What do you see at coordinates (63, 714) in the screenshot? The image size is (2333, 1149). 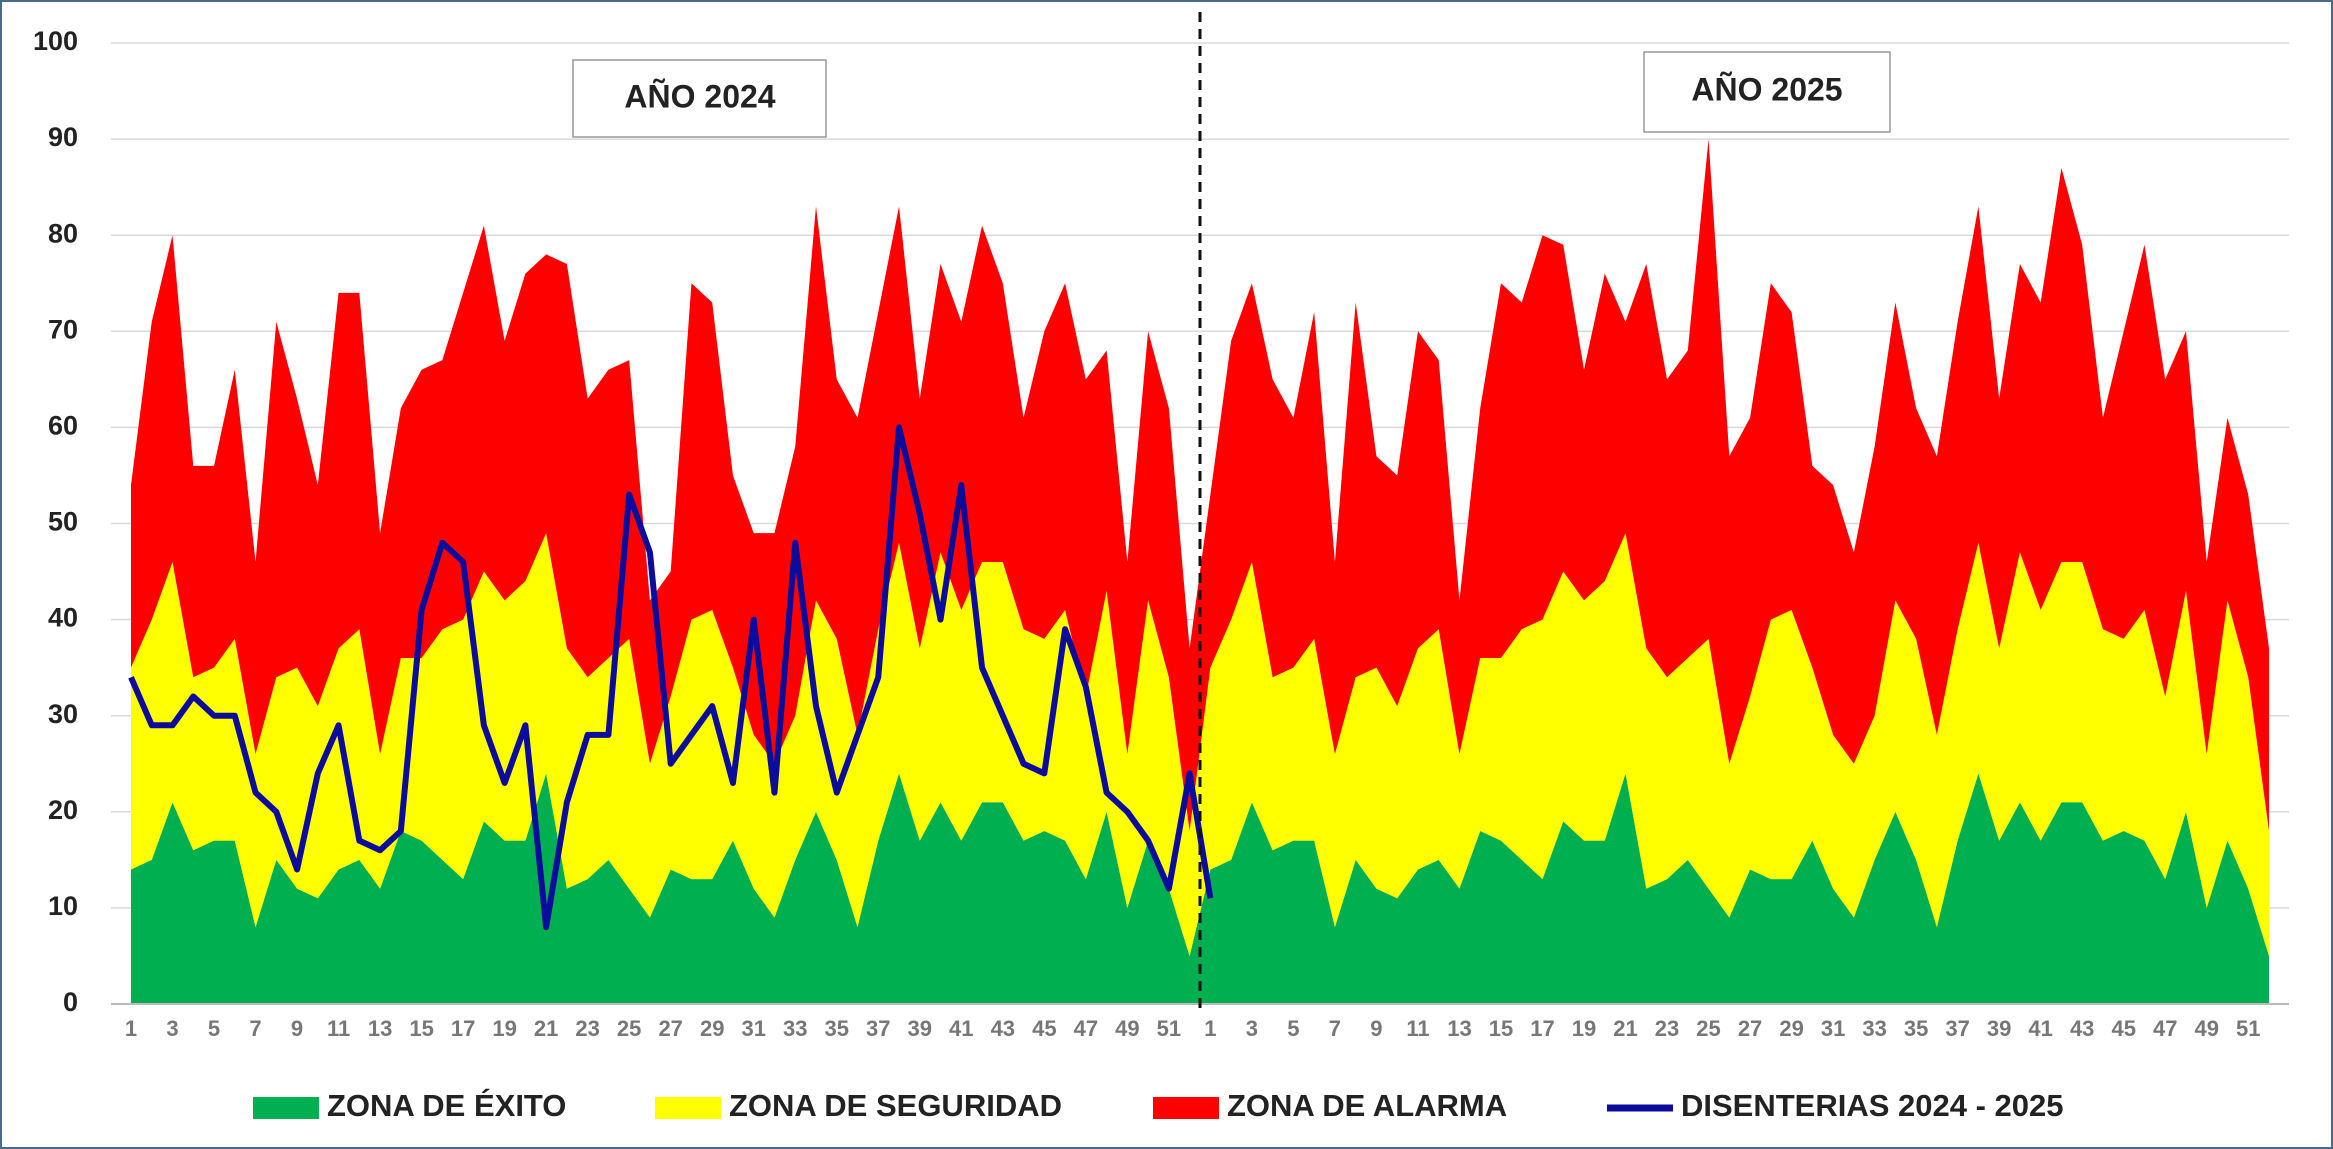 I see `y-tick-label: 30` at bounding box center [63, 714].